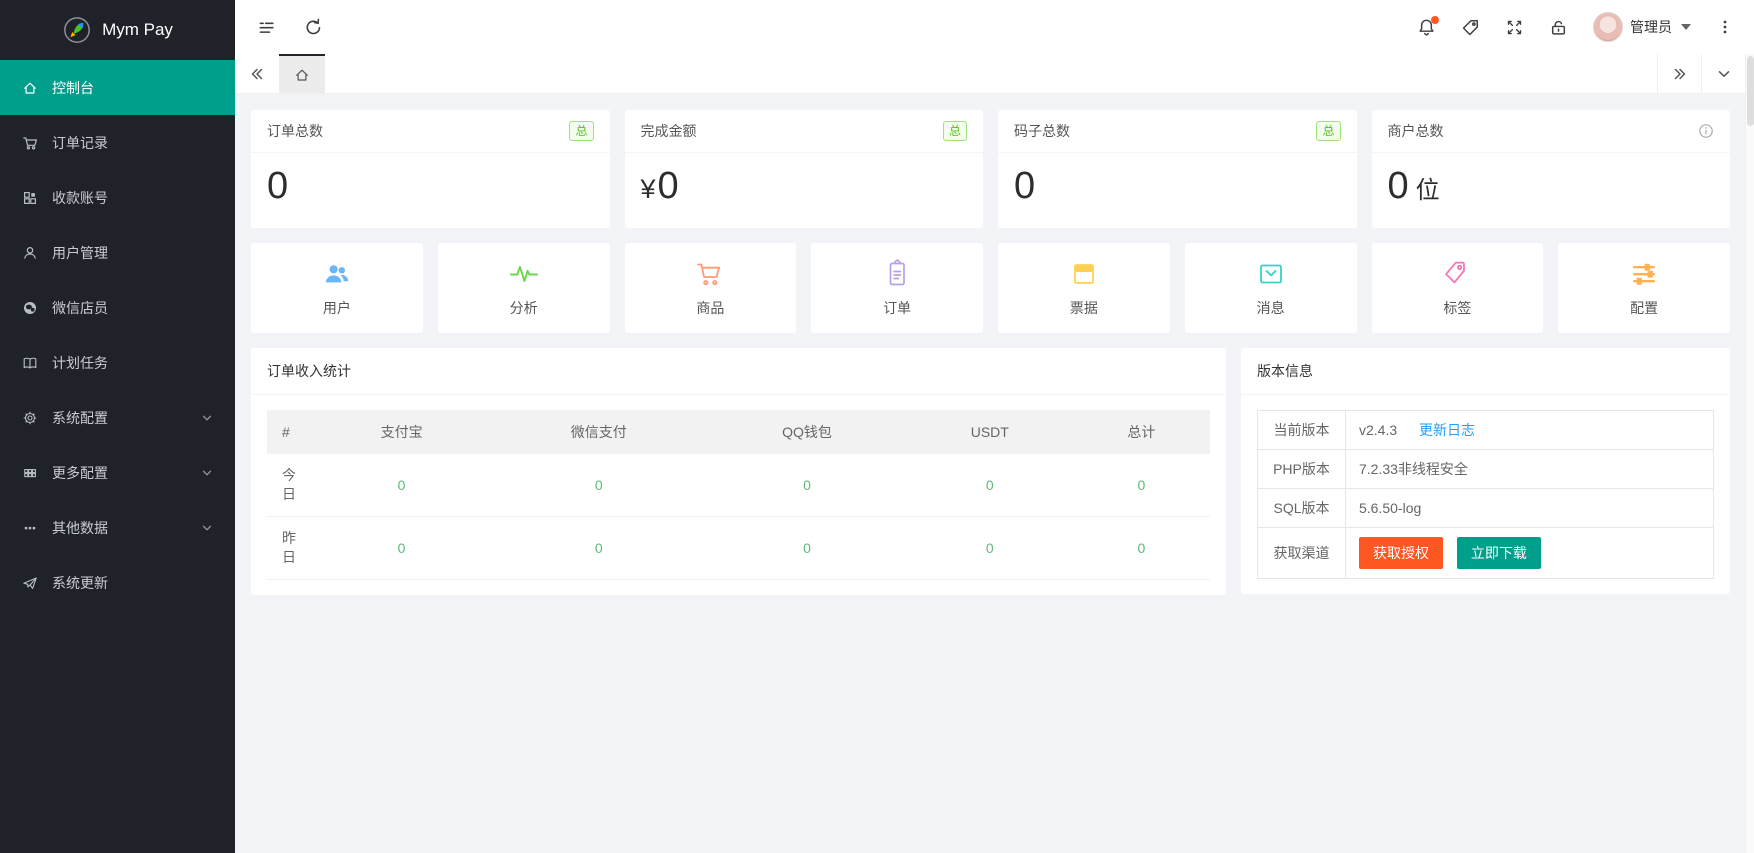 Image resolution: width=1754 pixels, height=853 pixels. What do you see at coordinates (1723, 73) in the screenshot?
I see `tab-actions-dropdown-button` at bounding box center [1723, 73].